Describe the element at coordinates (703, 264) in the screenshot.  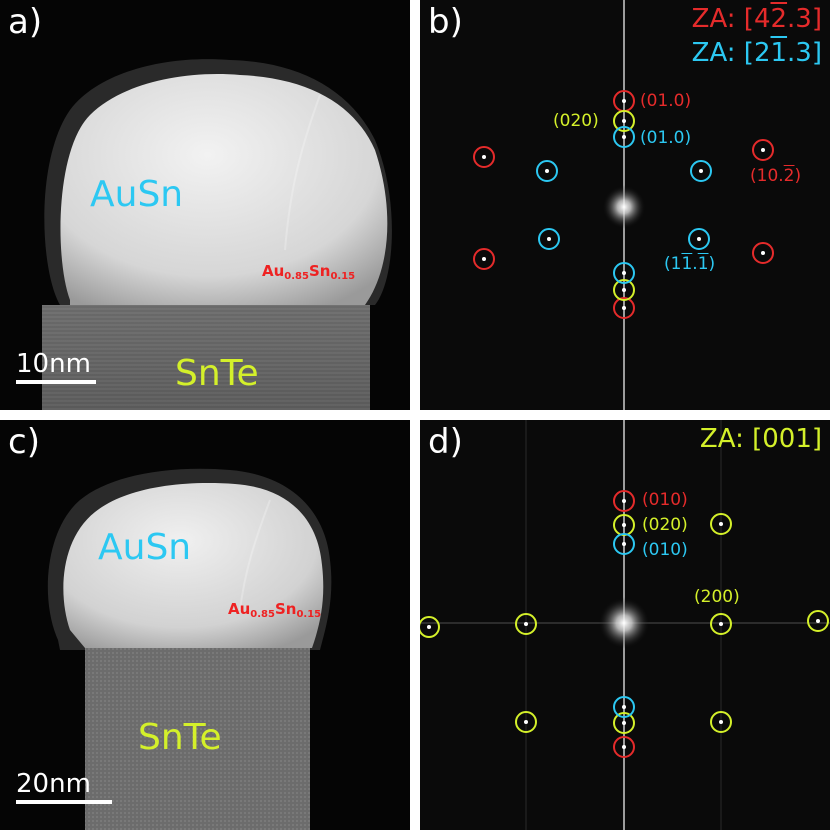
I see `cyan-idx-bar2: 1` at that location.